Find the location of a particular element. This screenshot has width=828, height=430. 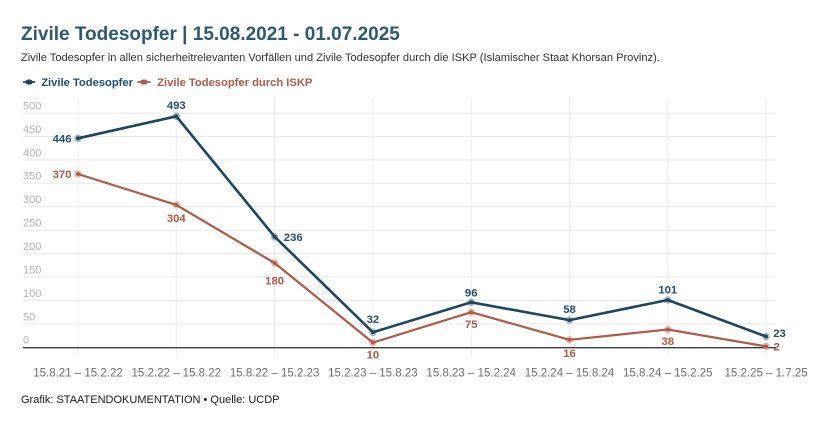

svg-text: 300 is located at coordinates (32, 200).